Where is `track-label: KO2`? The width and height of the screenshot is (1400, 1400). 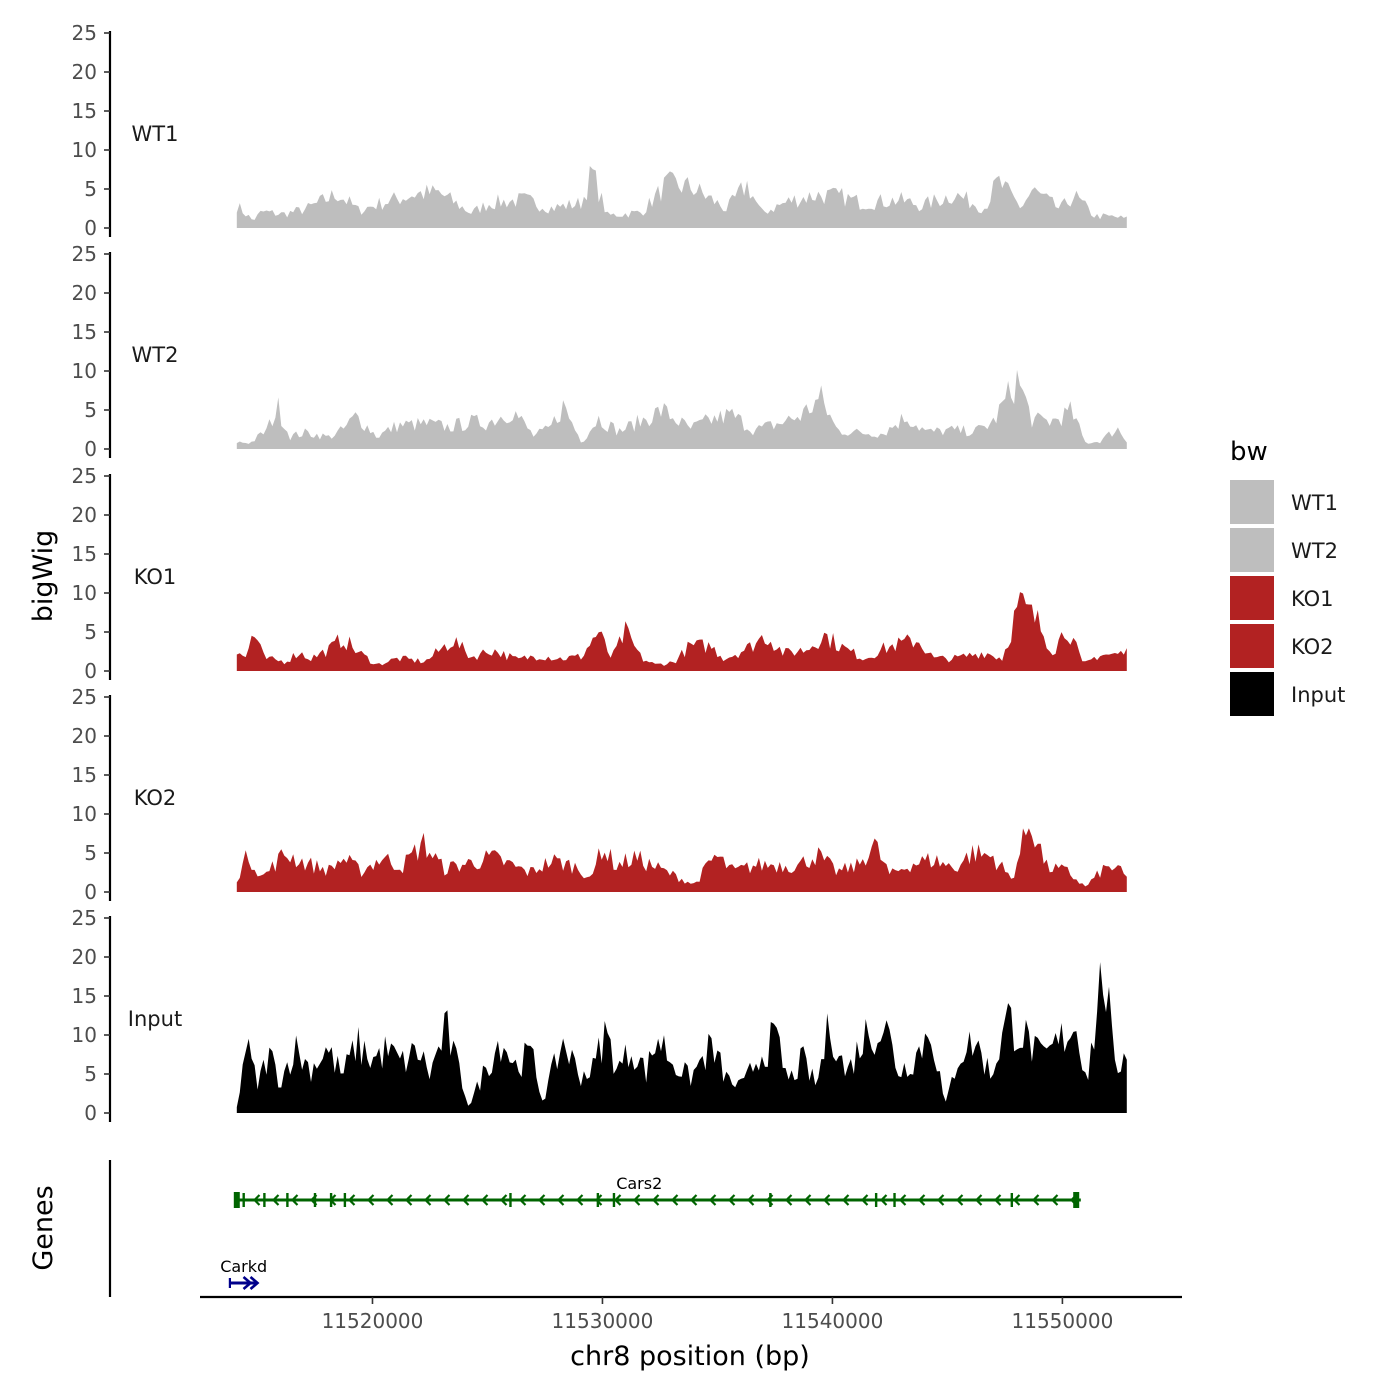
track-label: KO2 is located at coordinates (155, 798).